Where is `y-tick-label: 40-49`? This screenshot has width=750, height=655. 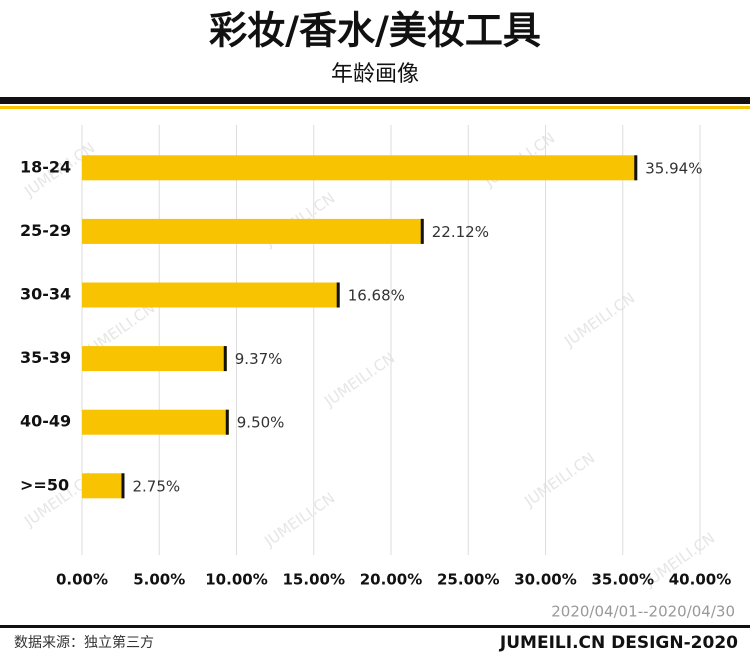
y-tick-label: 40-49 is located at coordinates (45, 421).